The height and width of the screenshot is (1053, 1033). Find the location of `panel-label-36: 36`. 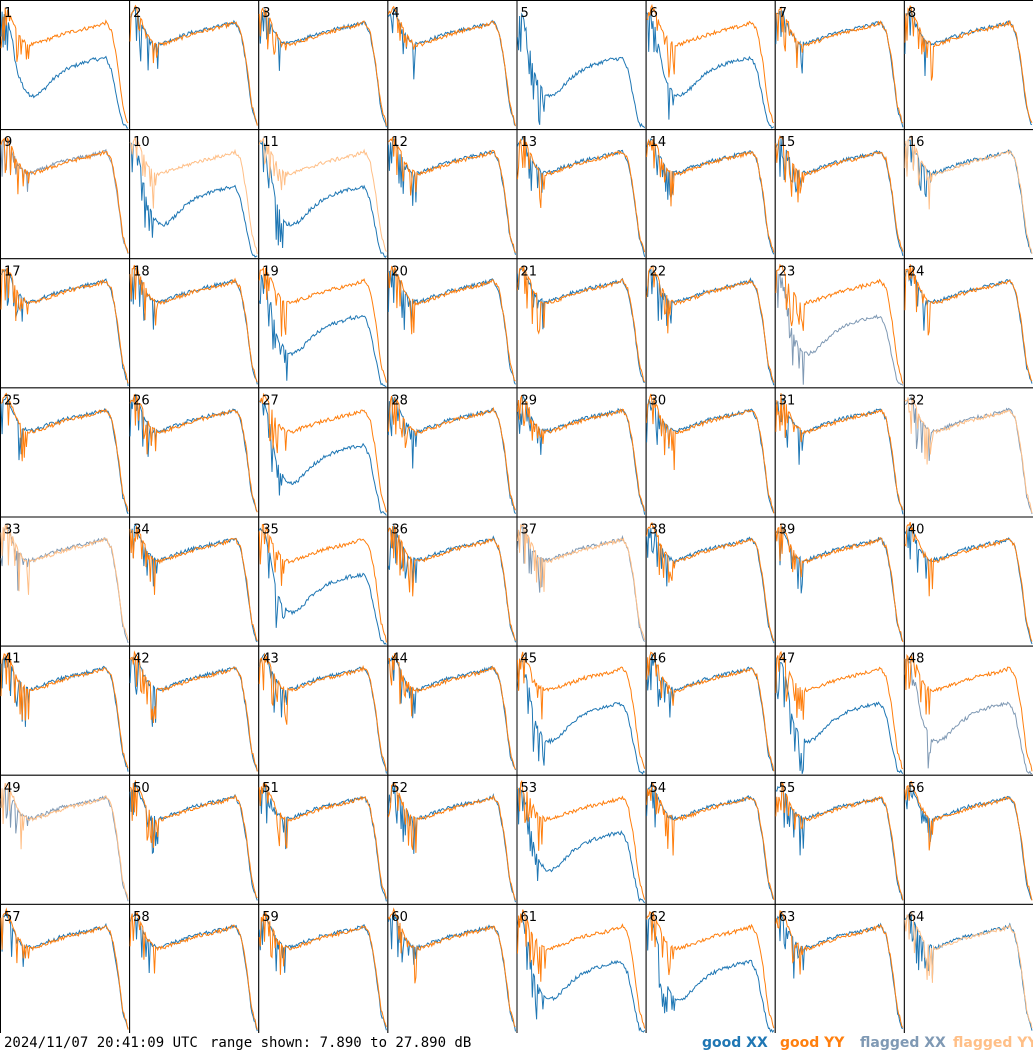

panel-label-36: 36 is located at coordinates (399, 530).